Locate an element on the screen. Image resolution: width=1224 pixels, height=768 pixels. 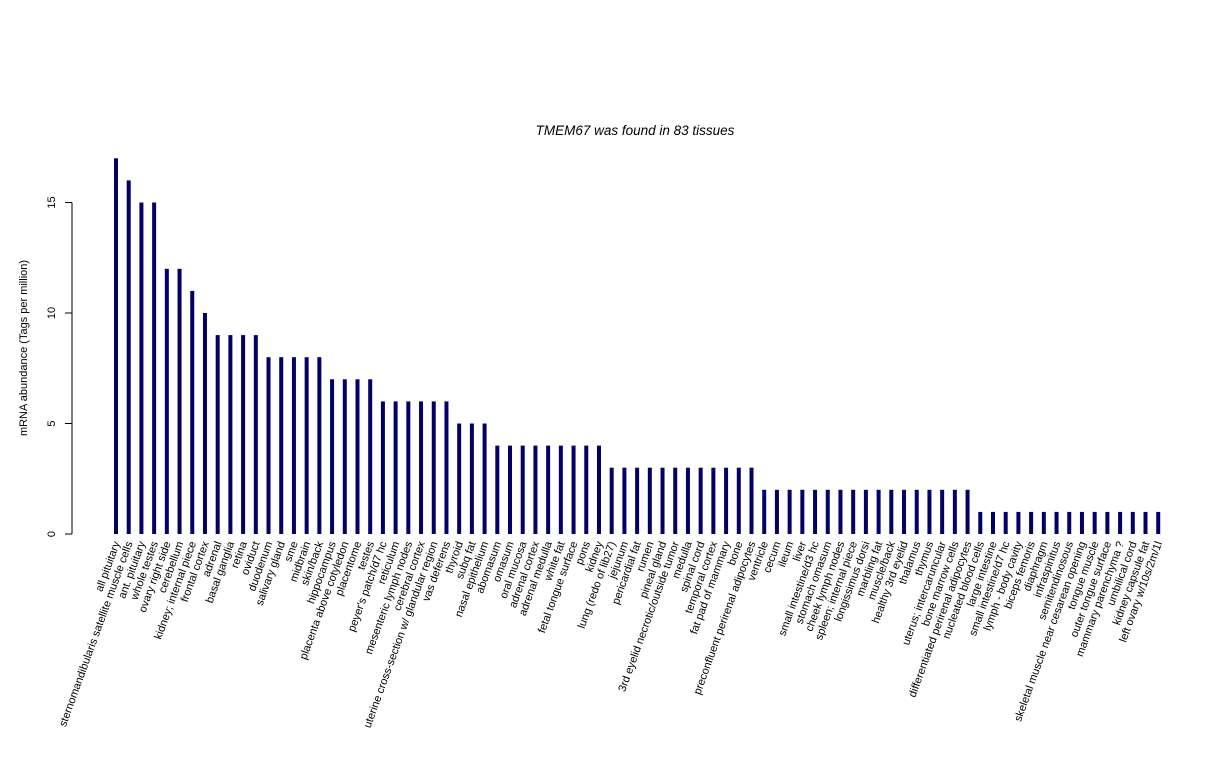
chart-title: TMEM67 was found in 83 tissues is located at coordinates (635, 130).